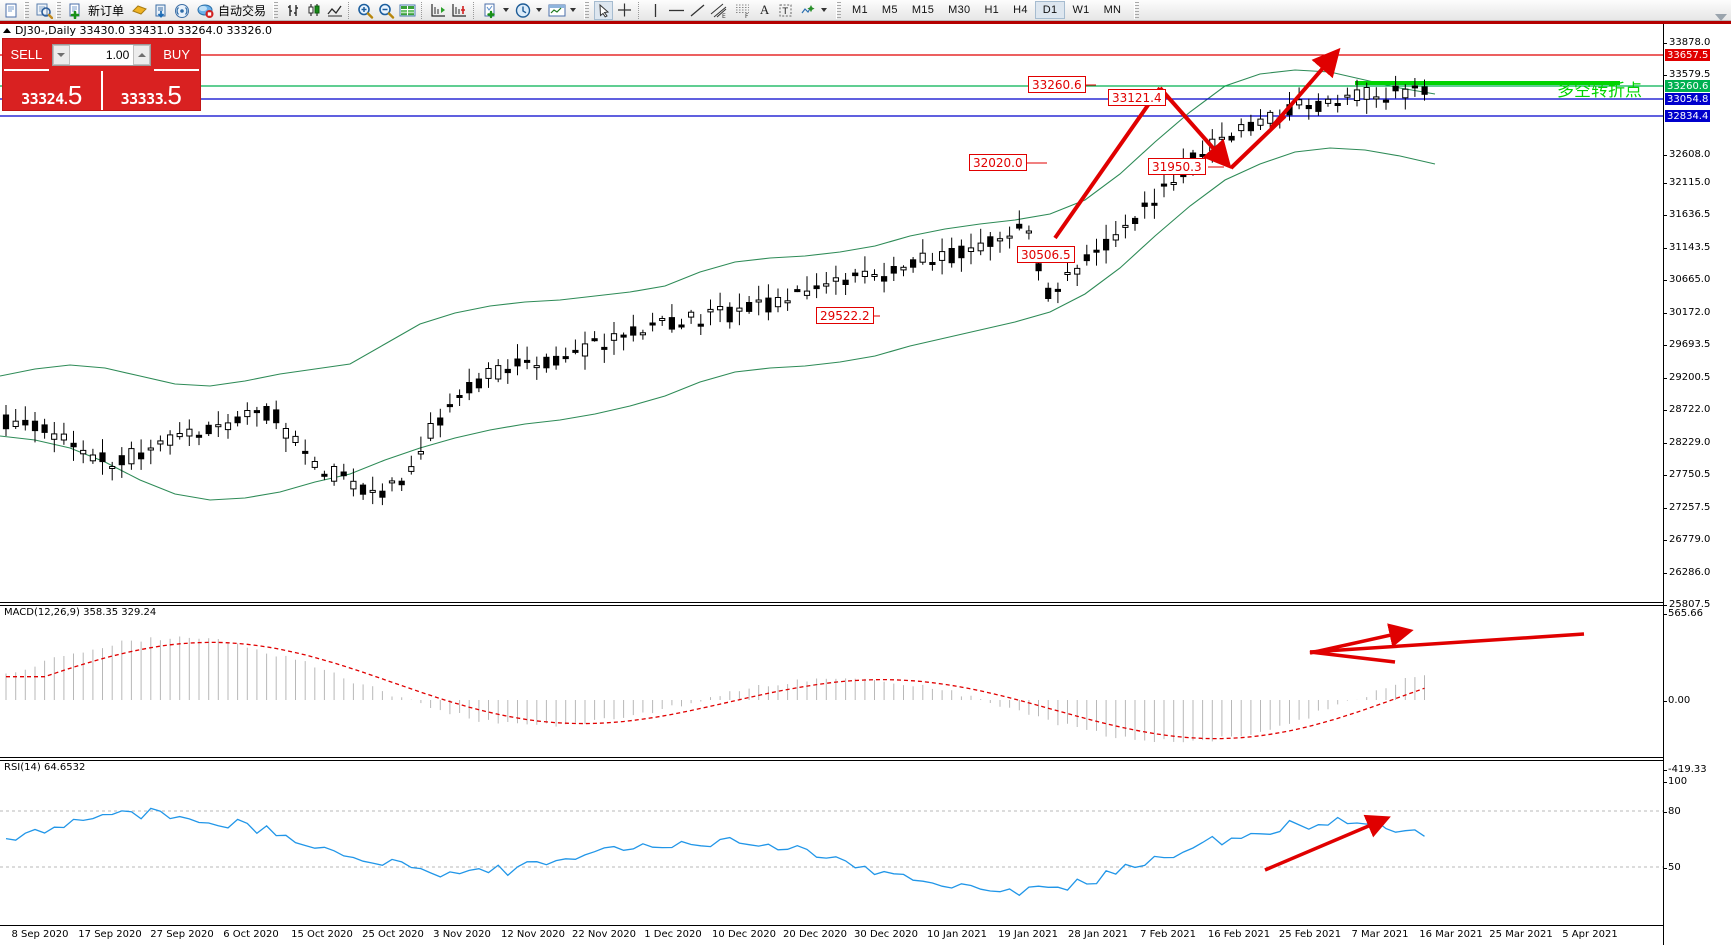 The image size is (1731, 945). What do you see at coordinates (407, 10) in the screenshot?
I see `data-grid-icon` at bounding box center [407, 10].